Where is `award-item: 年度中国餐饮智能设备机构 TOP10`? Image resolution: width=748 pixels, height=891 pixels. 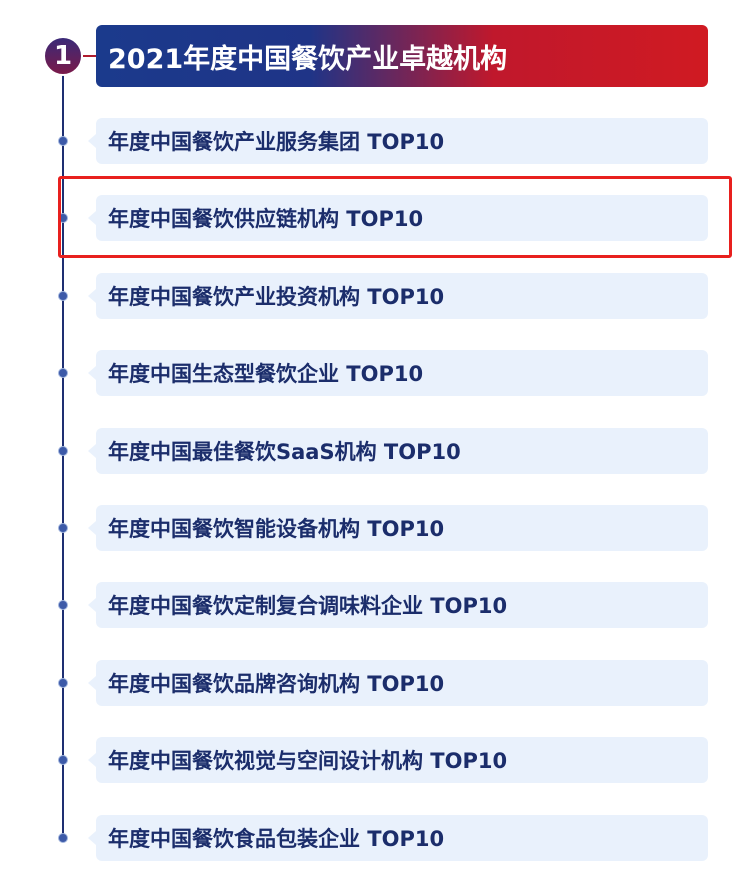 award-item: 年度中国餐饮智能设备机构 TOP10 is located at coordinates (398, 528).